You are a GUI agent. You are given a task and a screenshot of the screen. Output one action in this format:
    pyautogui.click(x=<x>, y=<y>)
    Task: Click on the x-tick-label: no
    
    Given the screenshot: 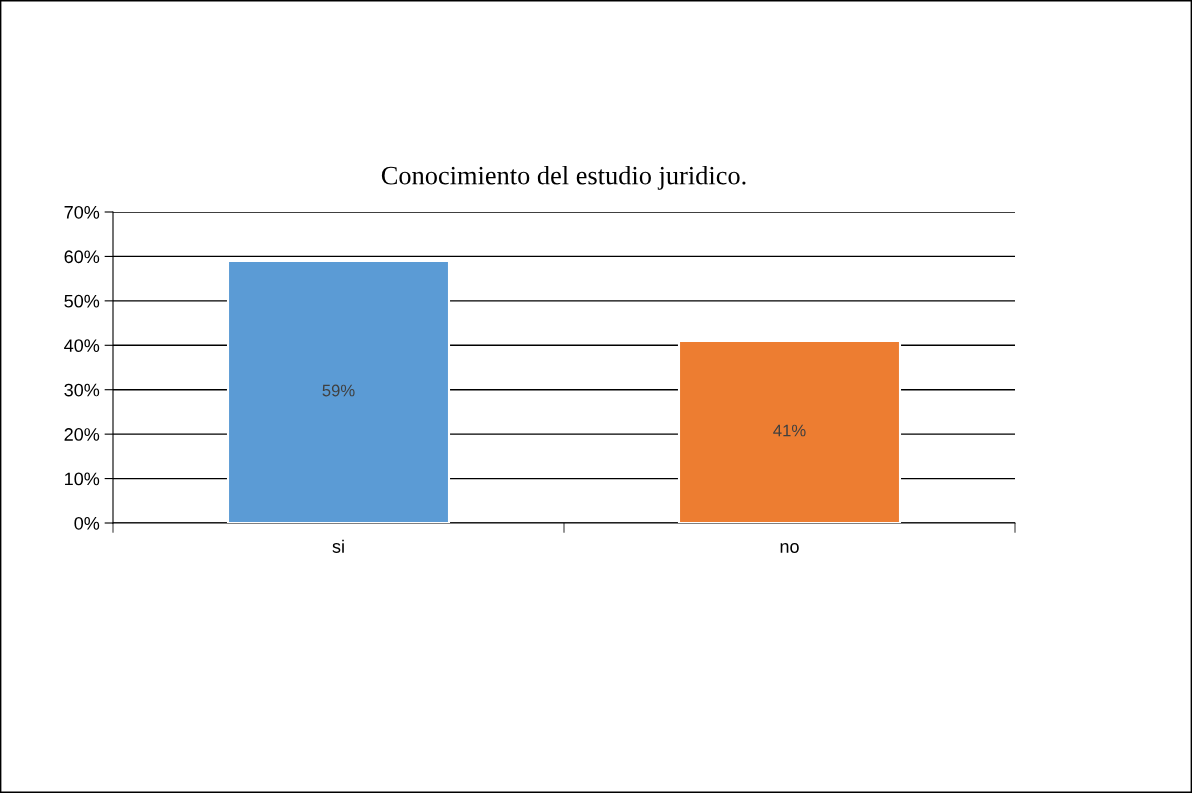 What is the action you would take?
    pyautogui.click(x=789, y=548)
    